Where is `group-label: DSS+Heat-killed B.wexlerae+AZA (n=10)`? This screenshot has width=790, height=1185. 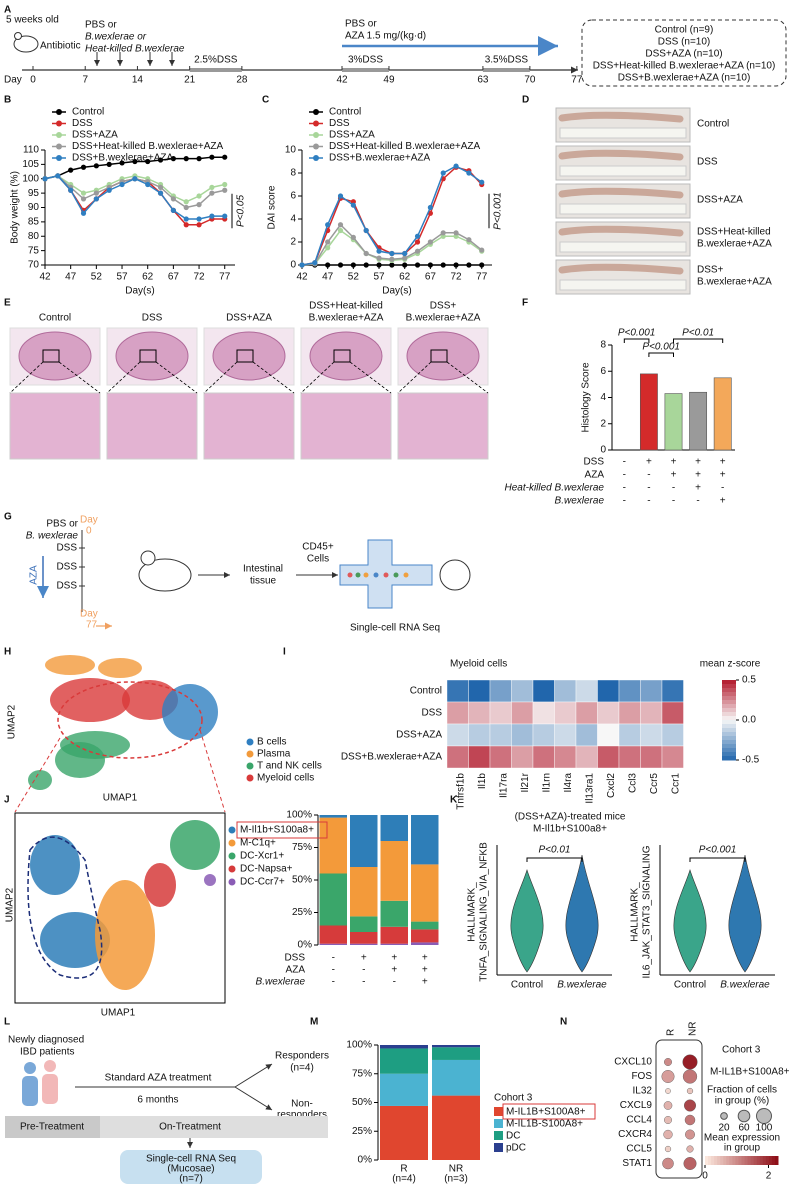
group-label: DSS+Heat-killed B.wexlerae+AZA (n=10) is located at coordinates (684, 66).